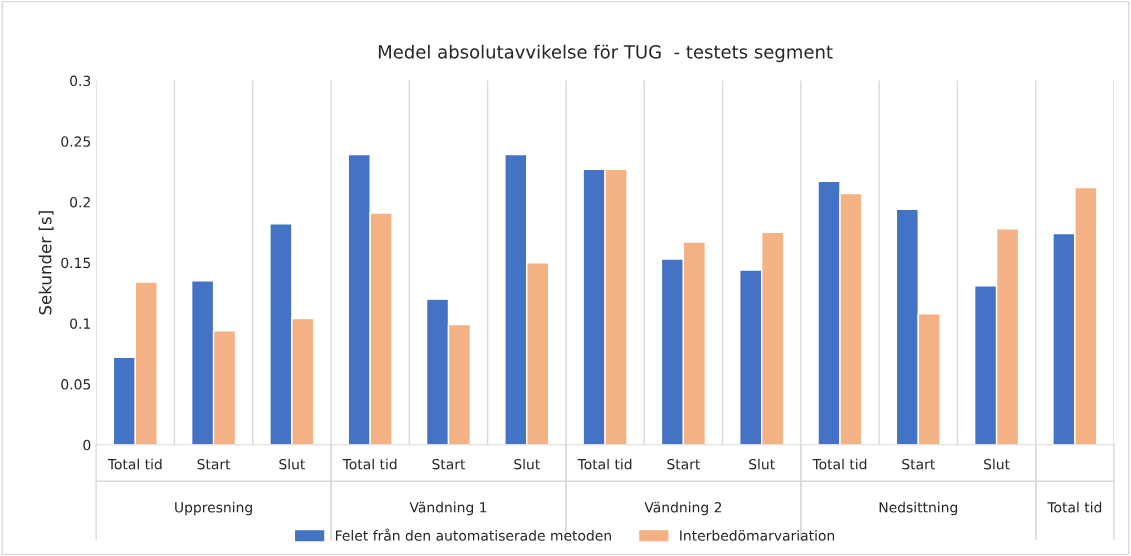  Describe the element at coordinates (473, 534) in the screenshot. I see `legend-label: Felet från den automatiserade metoden` at that location.